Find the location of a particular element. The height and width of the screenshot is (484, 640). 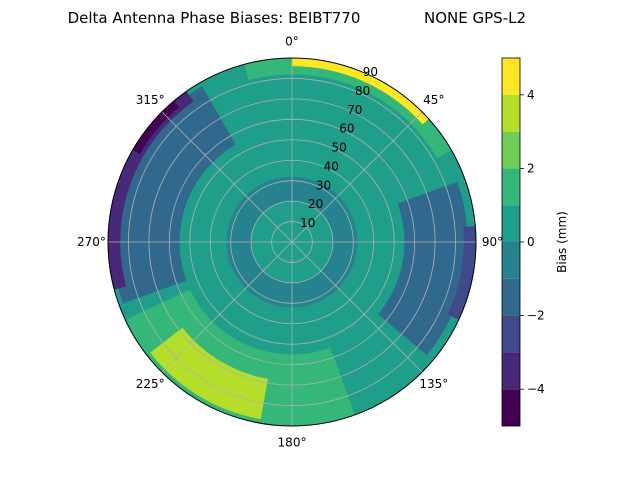

azimuth-tick-label: 90° is located at coordinates (492, 242).